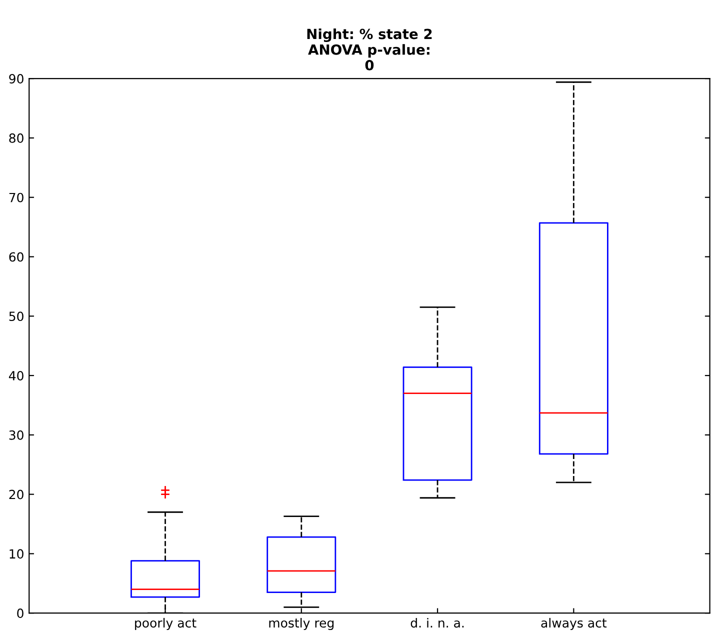 The height and width of the screenshot is (644, 728). I want to click on y-tick-label: 90, so click(16, 79).